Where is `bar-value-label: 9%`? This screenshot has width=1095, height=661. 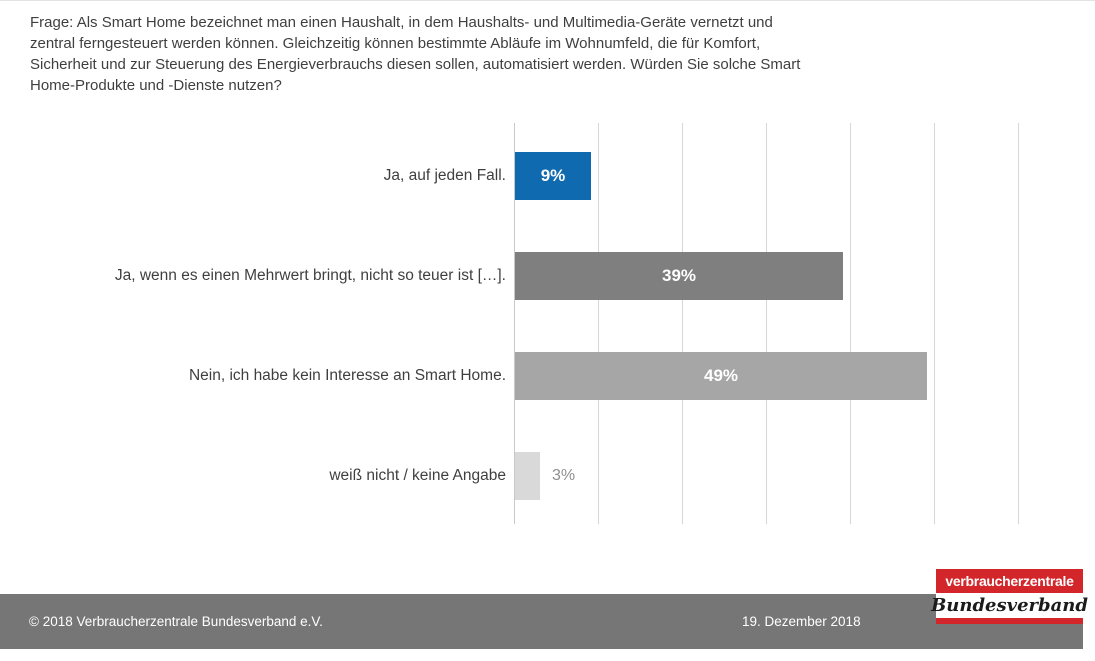
bar-value-label: 9% is located at coordinates (553, 175).